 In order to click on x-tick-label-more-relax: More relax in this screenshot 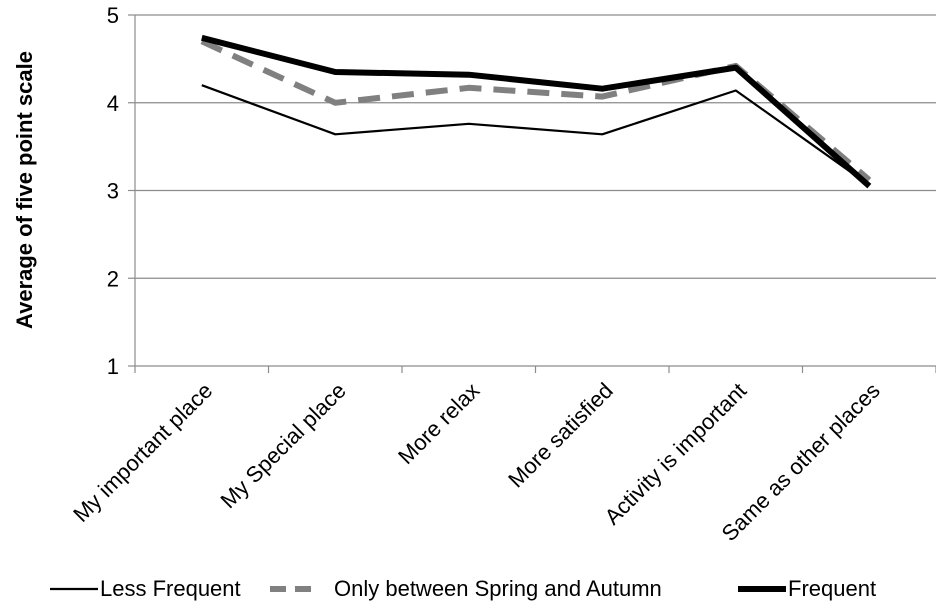, I will do `click(438, 423)`.